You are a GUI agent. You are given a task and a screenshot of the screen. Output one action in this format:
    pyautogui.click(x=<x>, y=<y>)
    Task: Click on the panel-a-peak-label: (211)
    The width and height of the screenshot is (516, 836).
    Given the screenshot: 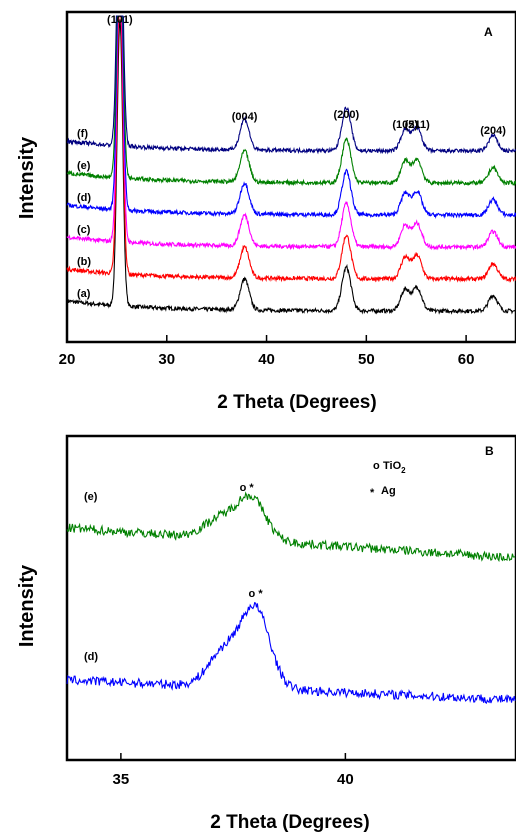 What is the action you would take?
    pyautogui.click(x=417, y=125)
    